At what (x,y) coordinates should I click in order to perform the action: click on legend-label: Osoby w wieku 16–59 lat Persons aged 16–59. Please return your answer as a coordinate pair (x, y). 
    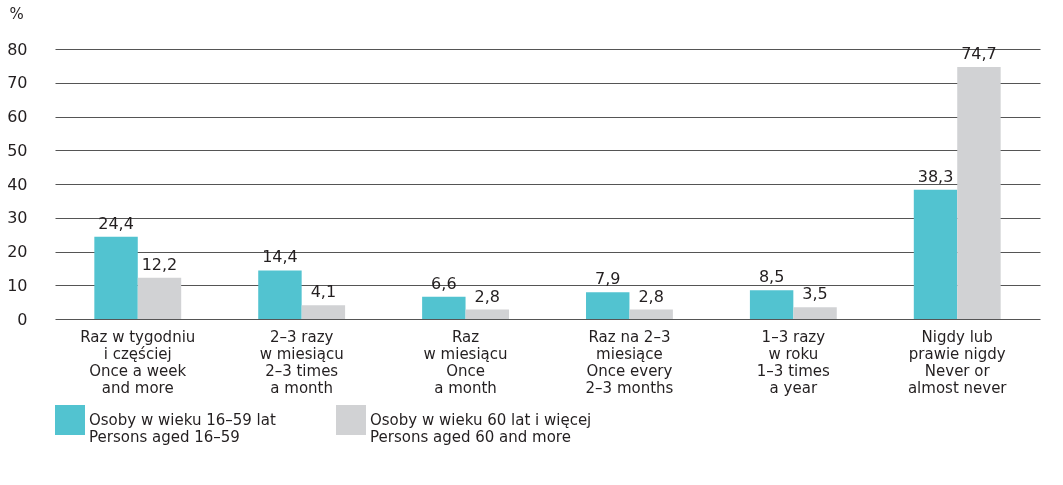
    Looking at the image, I should click on (182, 428).